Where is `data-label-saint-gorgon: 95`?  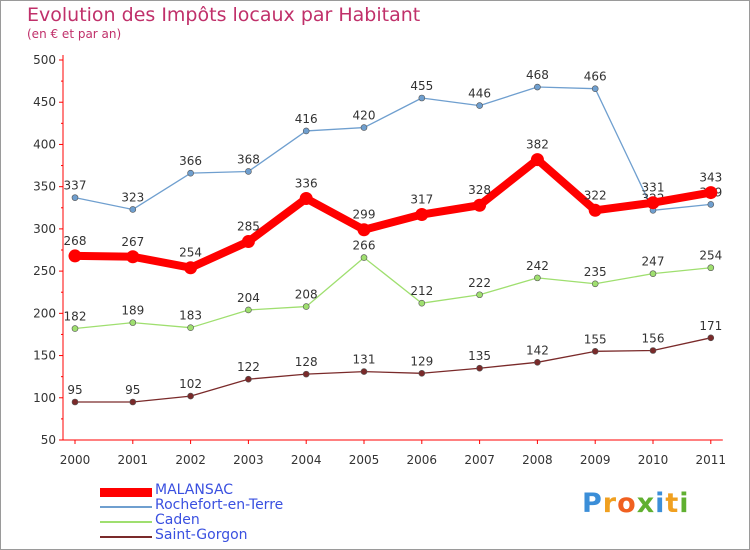
data-label-saint-gorgon: 95 is located at coordinates (132, 390).